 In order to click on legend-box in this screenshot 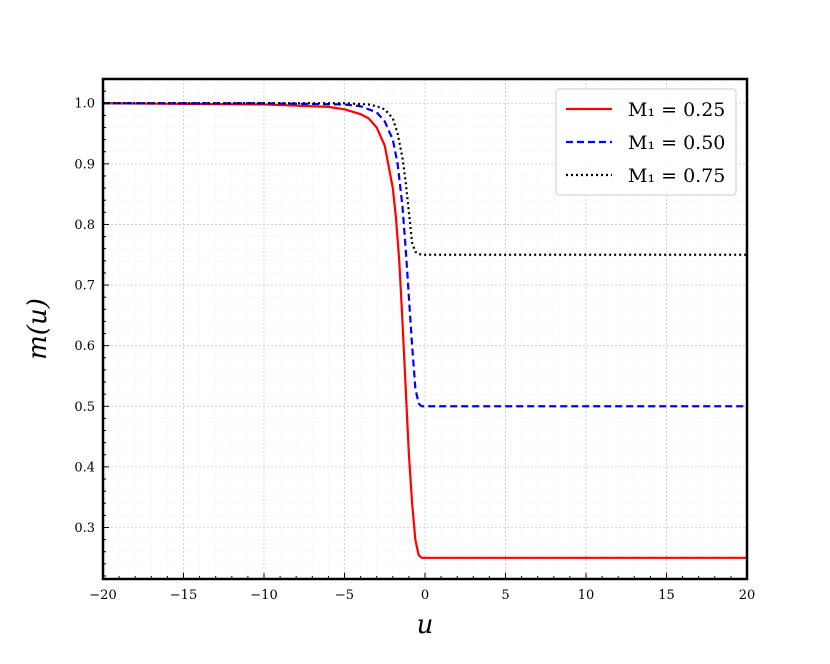, I will do `click(646, 142)`.